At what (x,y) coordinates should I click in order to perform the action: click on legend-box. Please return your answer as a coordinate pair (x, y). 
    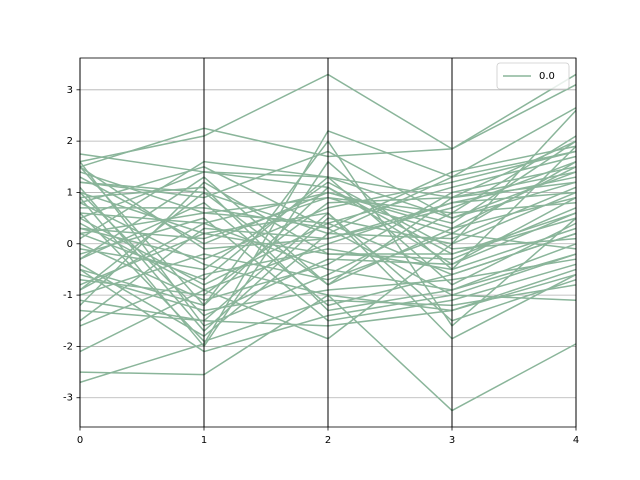
    Looking at the image, I should click on (533, 76).